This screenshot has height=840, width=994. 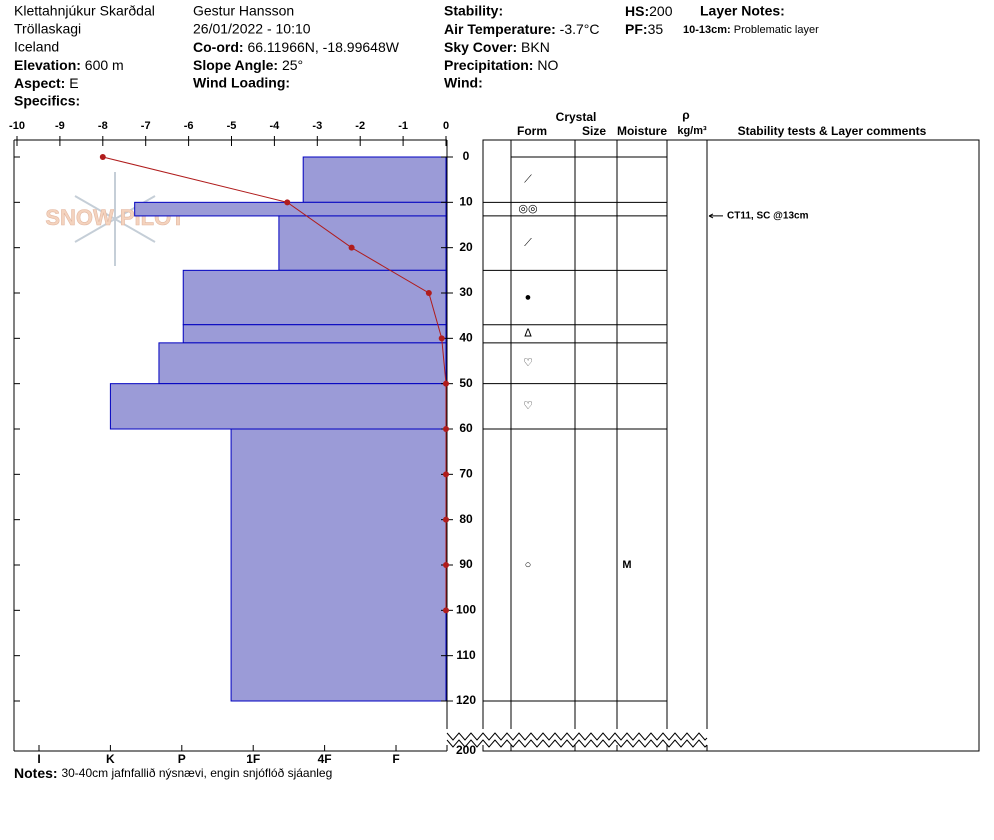 What do you see at coordinates (466, 202) in the screenshot?
I see `depth-tick-label: 10` at bounding box center [466, 202].